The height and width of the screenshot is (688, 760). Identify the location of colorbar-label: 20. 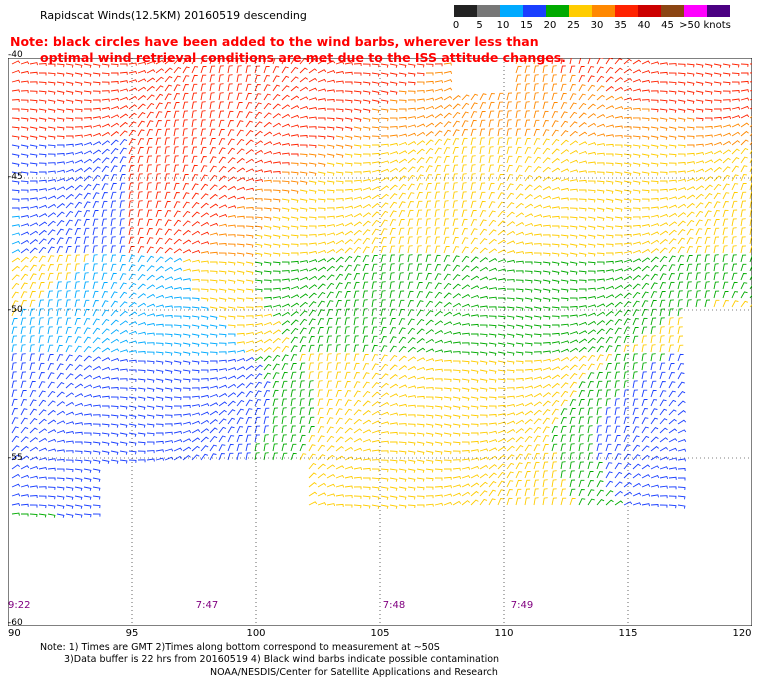
(550, 25).